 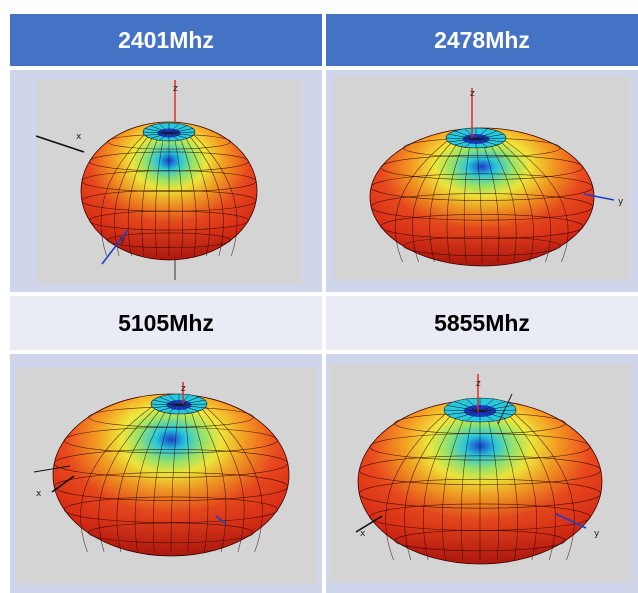 I want to click on header-frequency-left: 2401Mhz, so click(x=166, y=39).